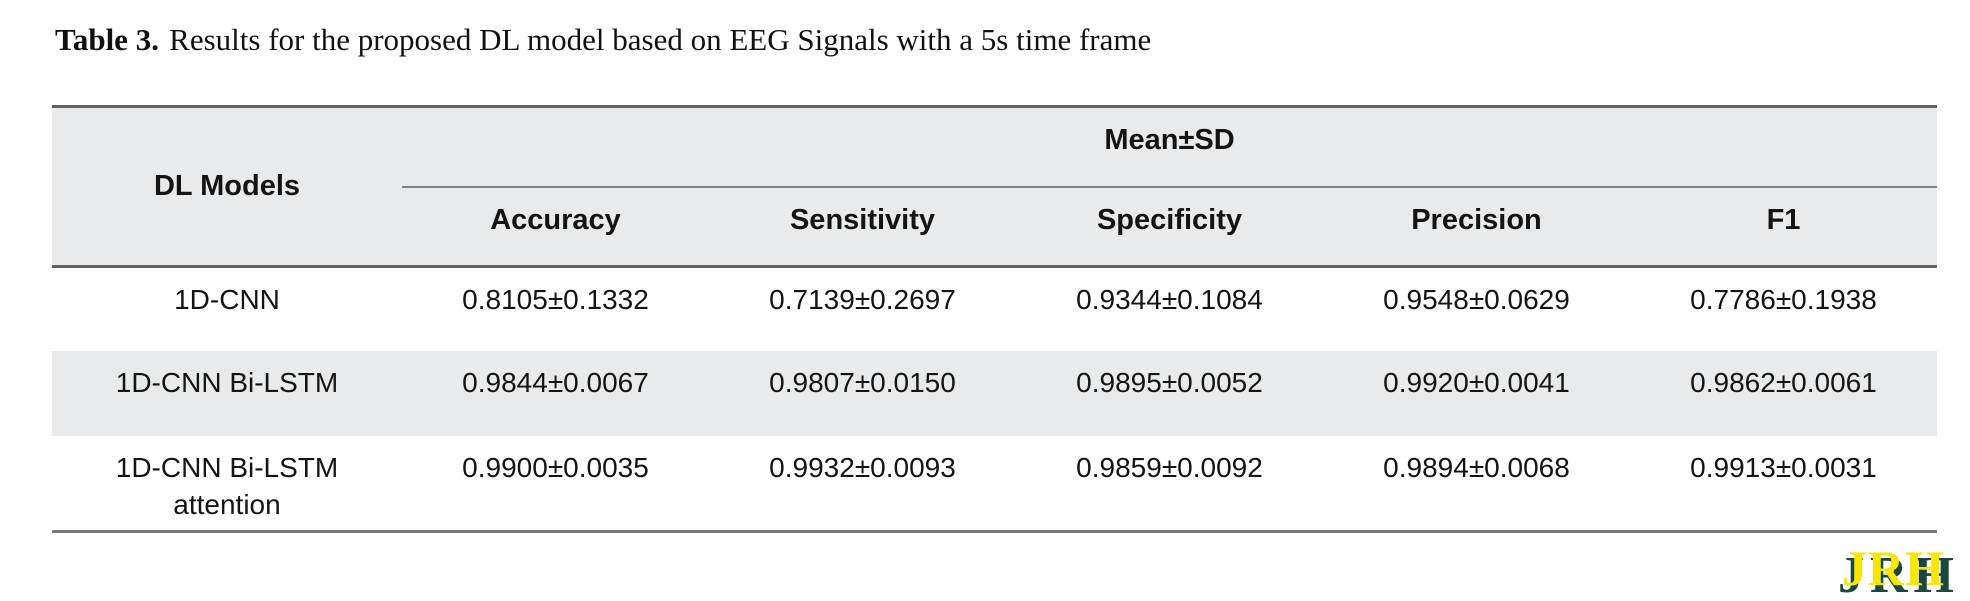  What do you see at coordinates (1169, 467) in the screenshot?
I see `cell-value: 0.9859±0.0092` at bounding box center [1169, 467].